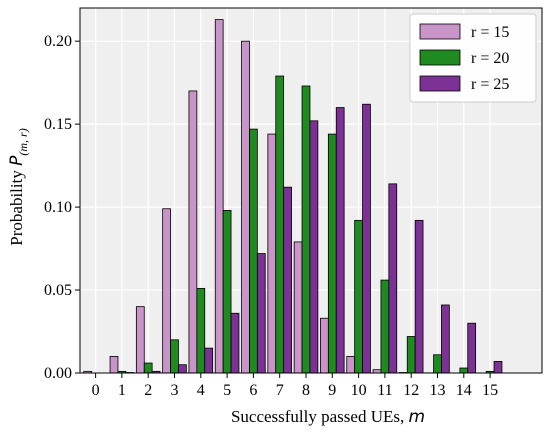  Describe the element at coordinates (437, 364) in the screenshot. I see `bar-r20-m13` at that location.